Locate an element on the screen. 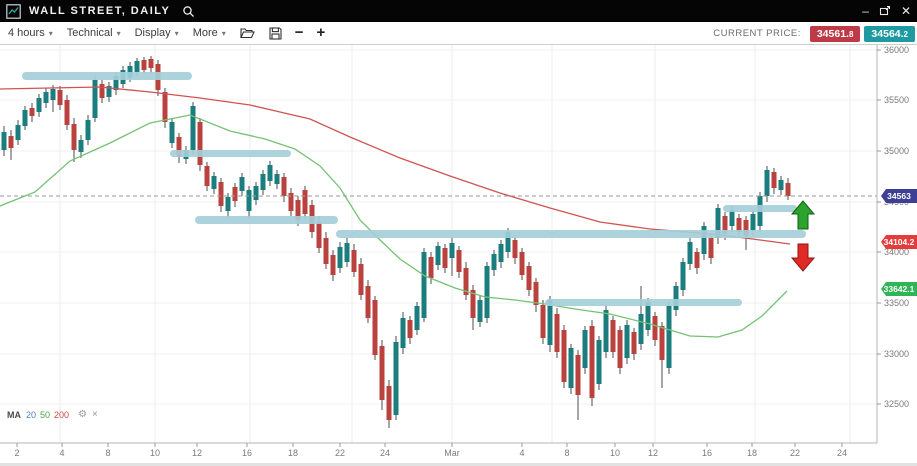 The height and width of the screenshot is (466, 917). chart-title: WALL STREET, DAILY is located at coordinates (100, 11).